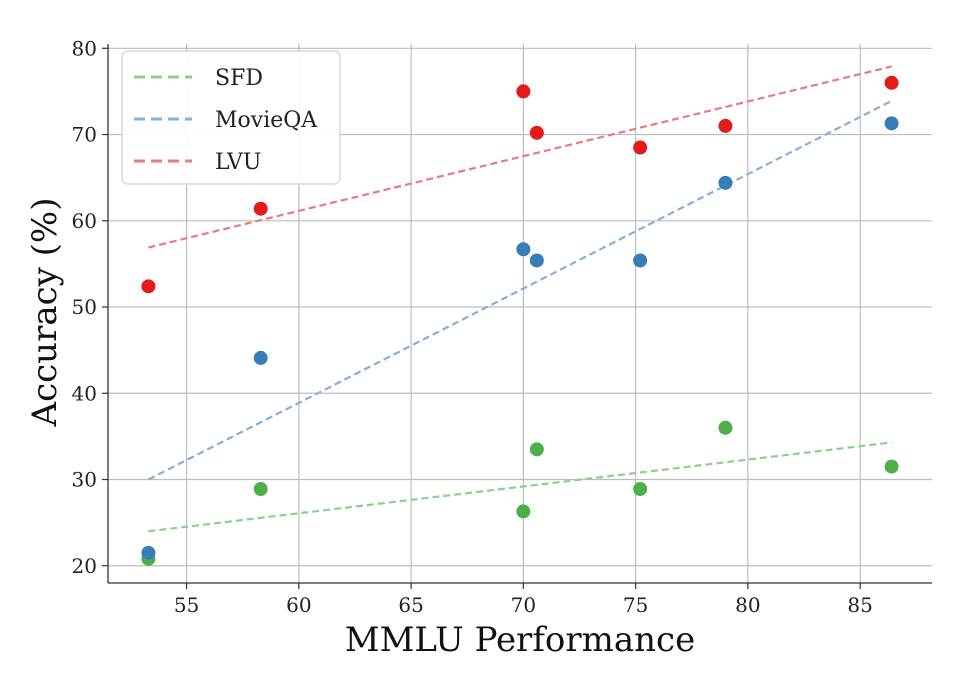 This screenshot has height=686, width=960. Describe the element at coordinates (239, 78) in the screenshot. I see `legend-label-sfd: SFD` at that location.